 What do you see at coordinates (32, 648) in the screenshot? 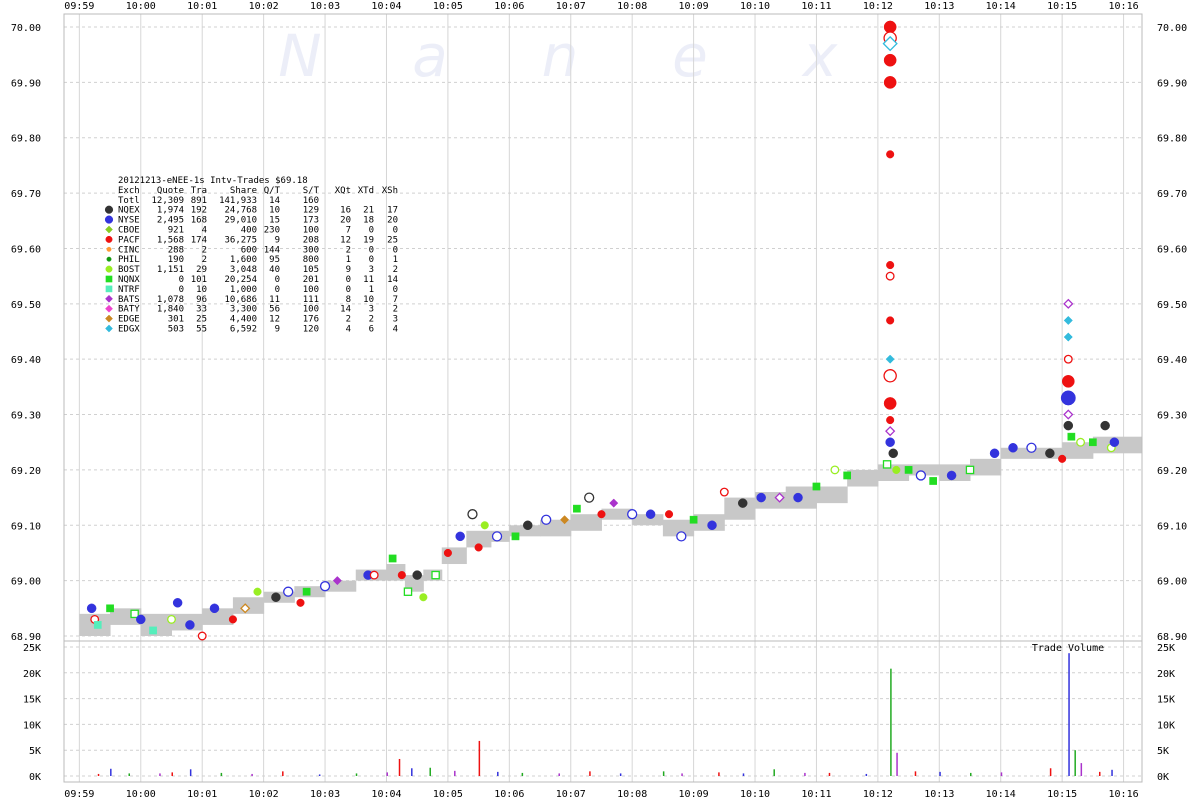
I see `volume-tick-label-left: 25K` at bounding box center [32, 648].